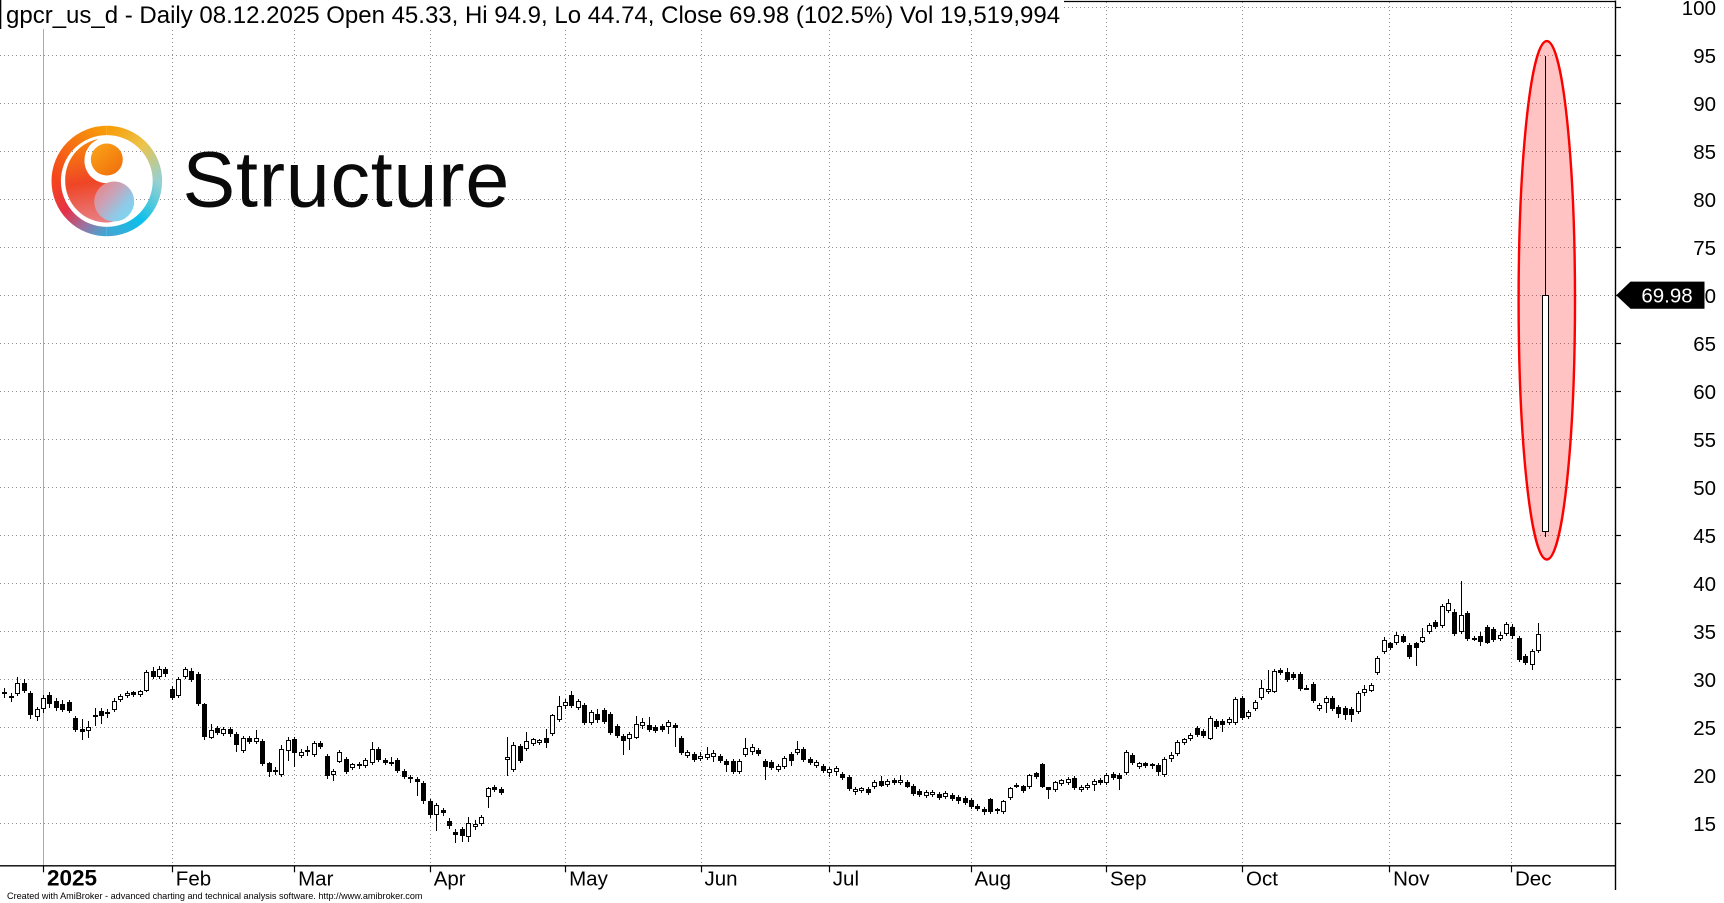  Describe the element at coordinates (1704, 440) in the screenshot. I see `svg-text: 55` at that location.